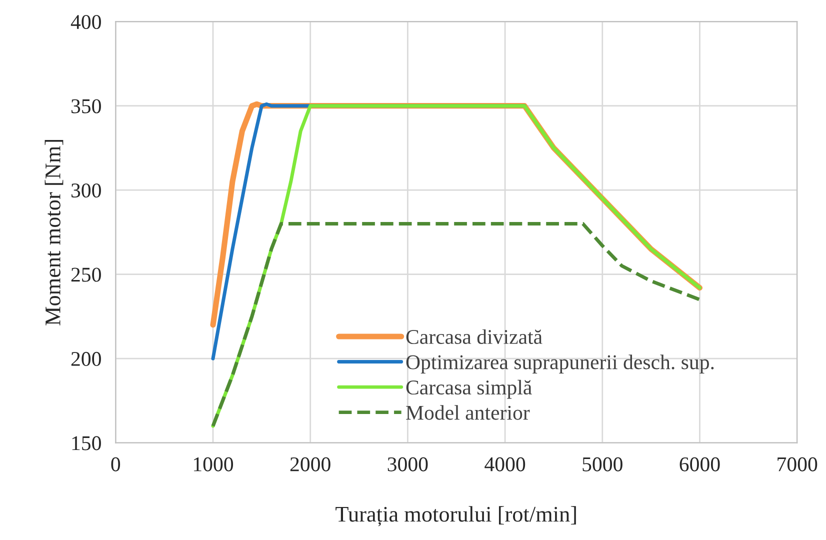  Describe the element at coordinates (798, 464) in the screenshot. I see `x-tick-label: 7000` at that location.